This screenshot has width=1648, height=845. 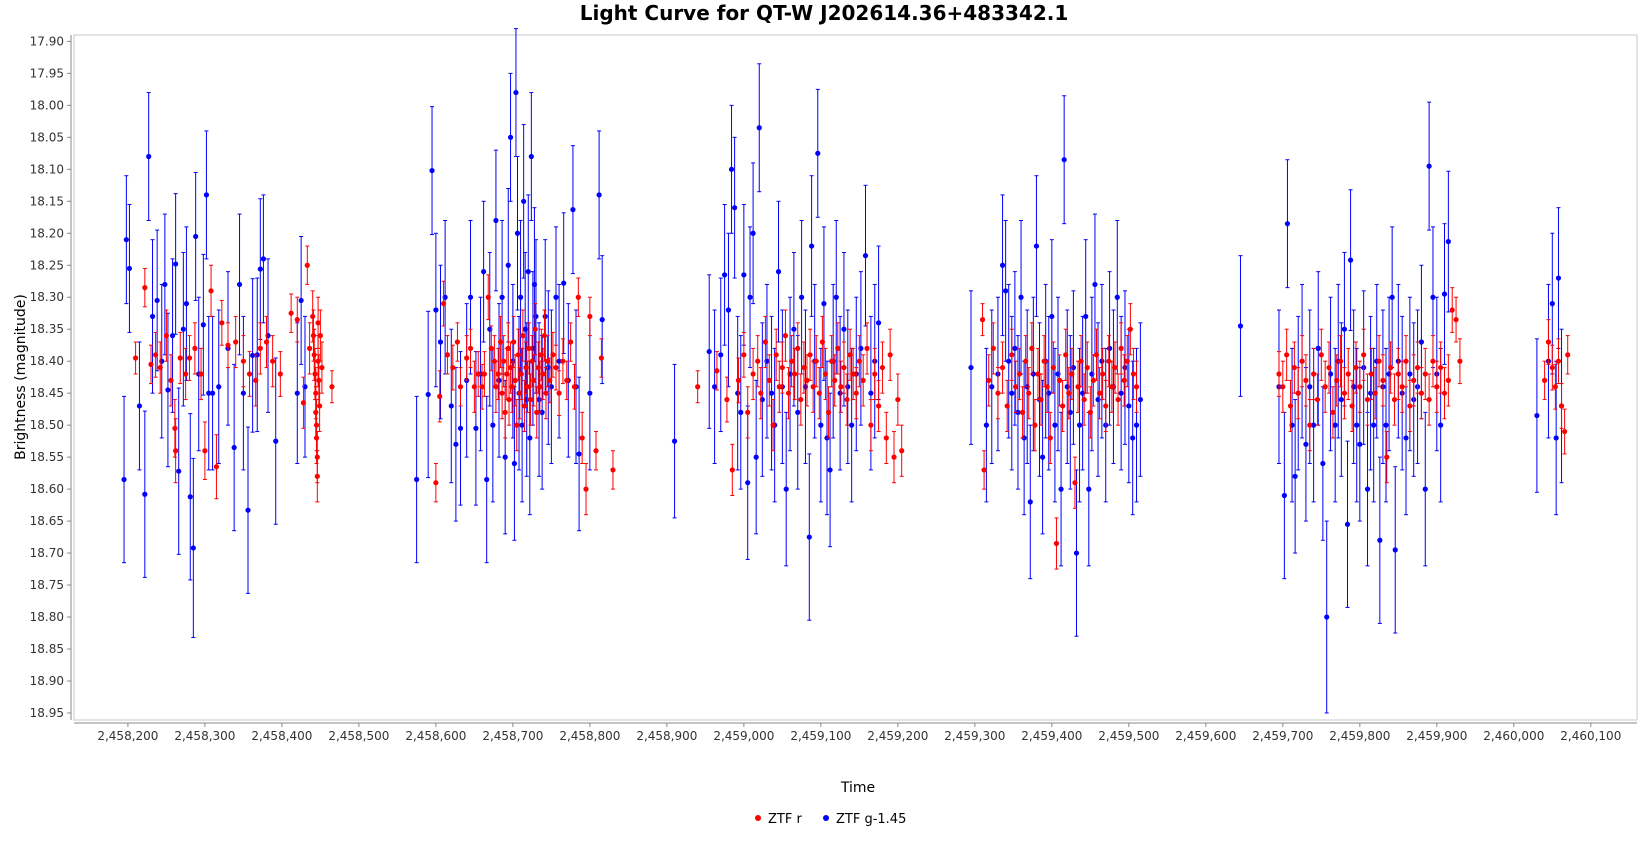 What do you see at coordinates (435, 736) in the screenshot?
I see `x-tick-label: 2,458,600` at bounding box center [435, 736].